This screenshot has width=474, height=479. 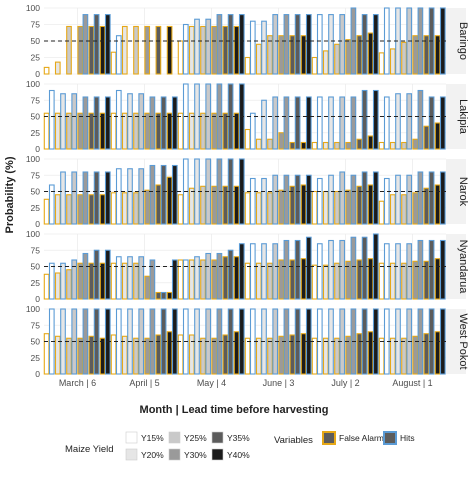 I want to click on facet-strip-label: Nyandarua, so click(x=463, y=267).